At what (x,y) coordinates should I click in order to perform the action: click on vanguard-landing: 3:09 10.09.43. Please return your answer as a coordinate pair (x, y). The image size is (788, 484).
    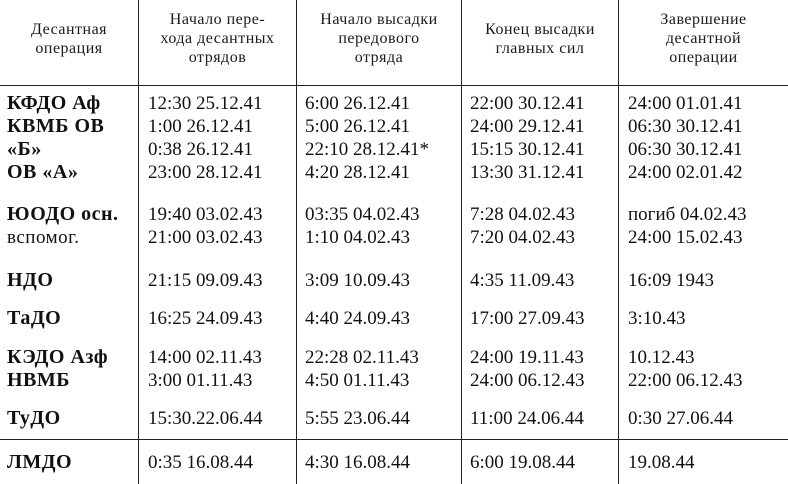
    Looking at the image, I should click on (358, 280).